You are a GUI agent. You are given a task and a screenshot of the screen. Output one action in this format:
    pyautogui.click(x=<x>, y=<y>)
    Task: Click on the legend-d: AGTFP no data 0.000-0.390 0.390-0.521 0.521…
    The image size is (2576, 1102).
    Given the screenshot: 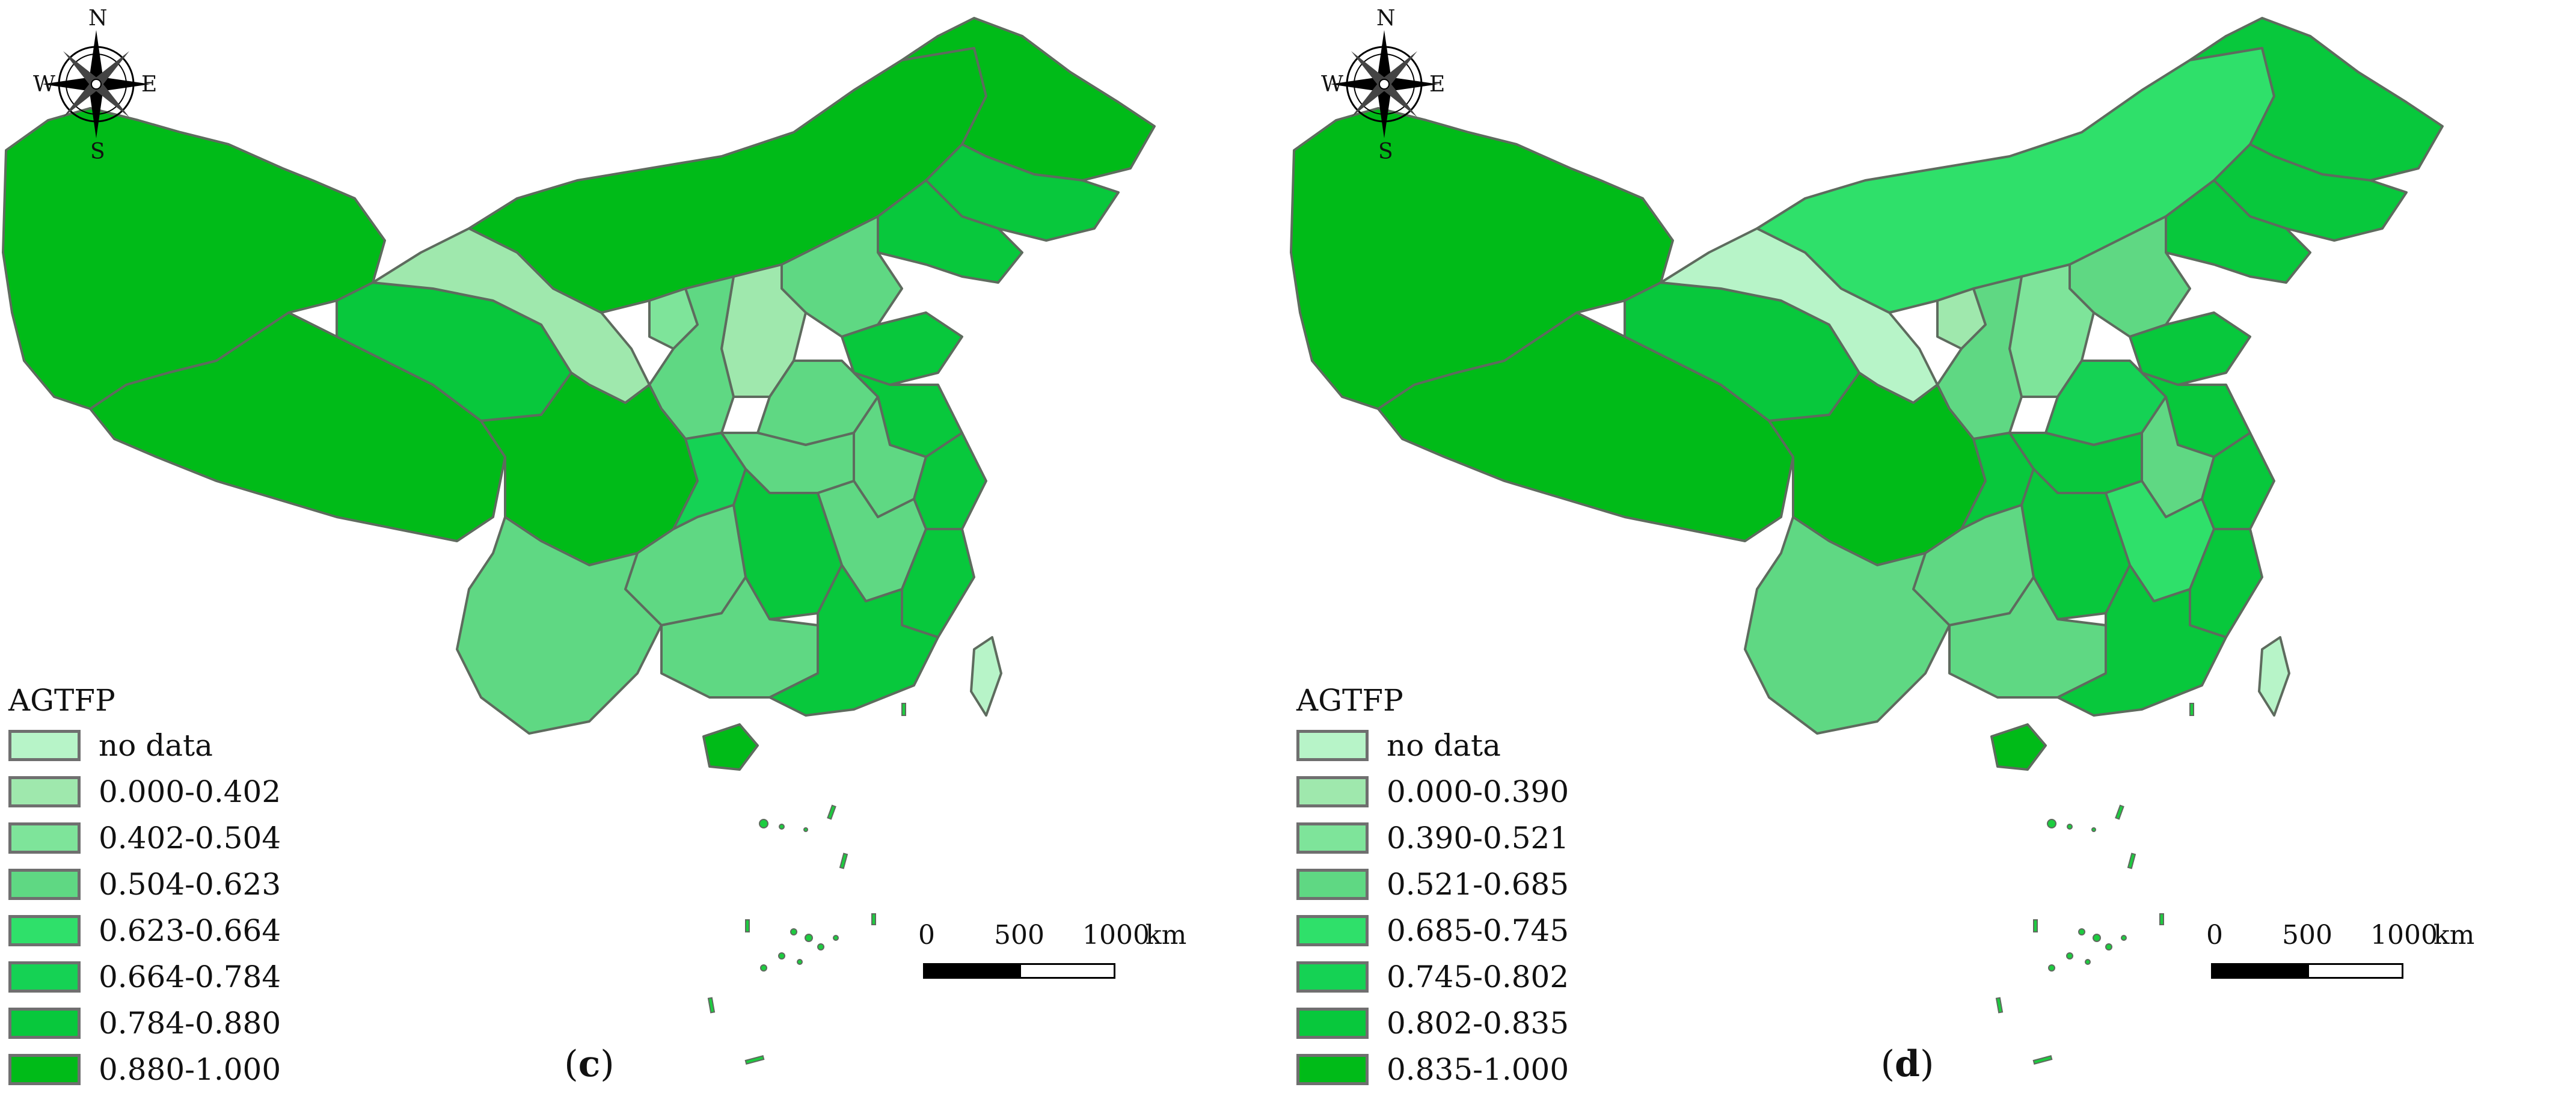 What is the action you would take?
    pyautogui.click(x=1432, y=887)
    